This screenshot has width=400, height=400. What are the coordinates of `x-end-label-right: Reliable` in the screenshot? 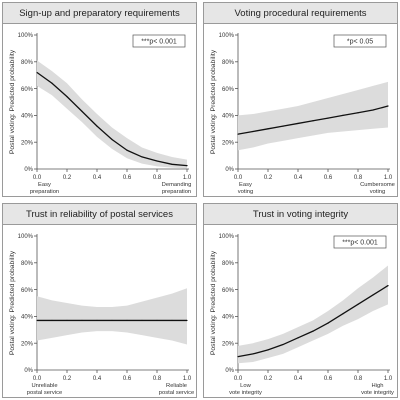 It's located at (176, 386).